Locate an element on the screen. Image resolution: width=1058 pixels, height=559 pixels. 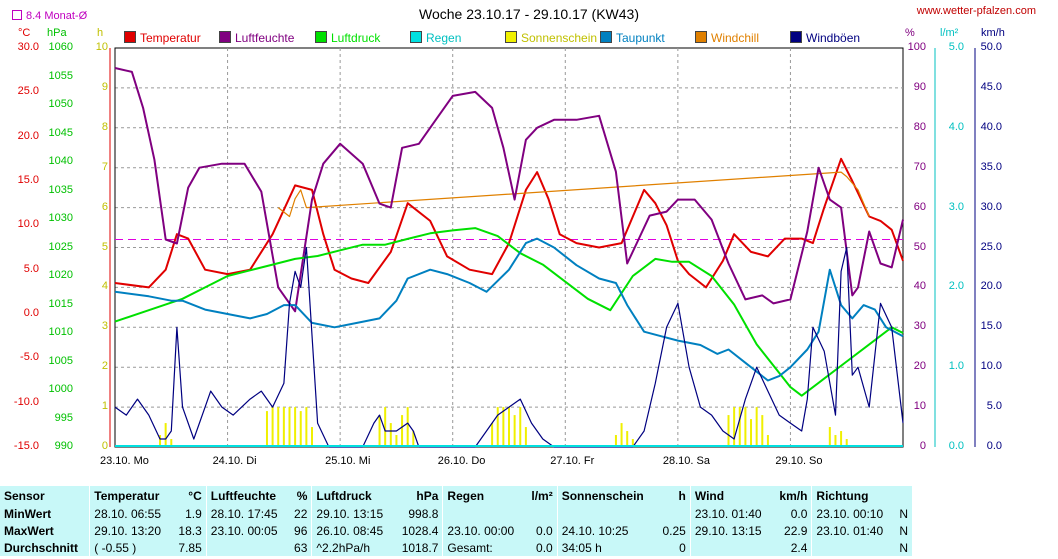
chart-title: Woche 23.10.17 - 29.10.17 (KW43) is located at coordinates (529, 14).